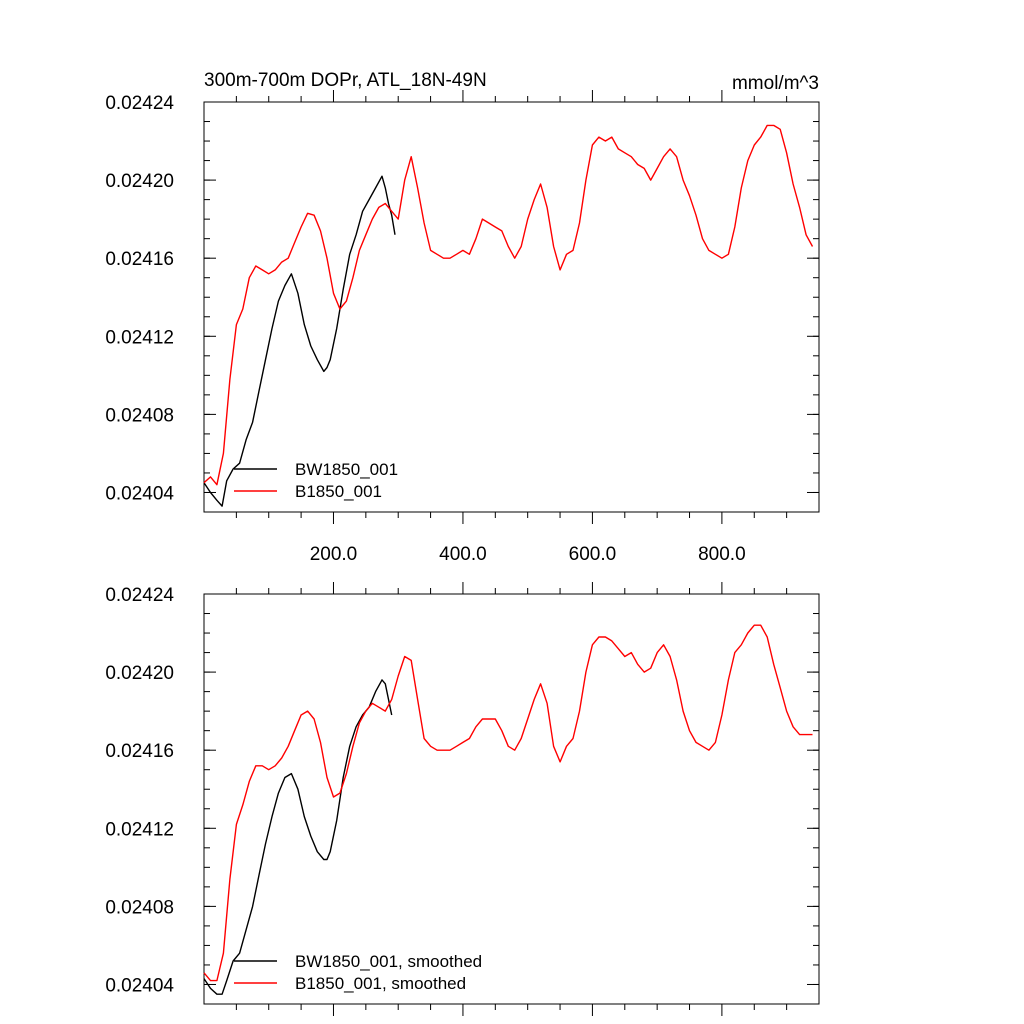 Image resolution: width=1024 pixels, height=1024 pixels. I want to click on top-panel-units: mmol/m^3, so click(775, 83).